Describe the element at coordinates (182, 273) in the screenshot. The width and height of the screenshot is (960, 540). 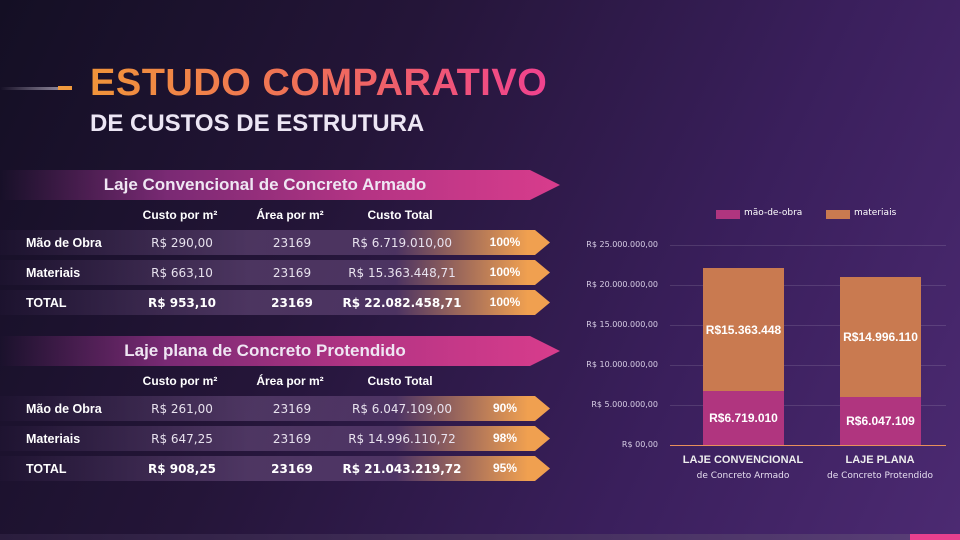
I see `custo-cell: R$ 663,10` at that location.